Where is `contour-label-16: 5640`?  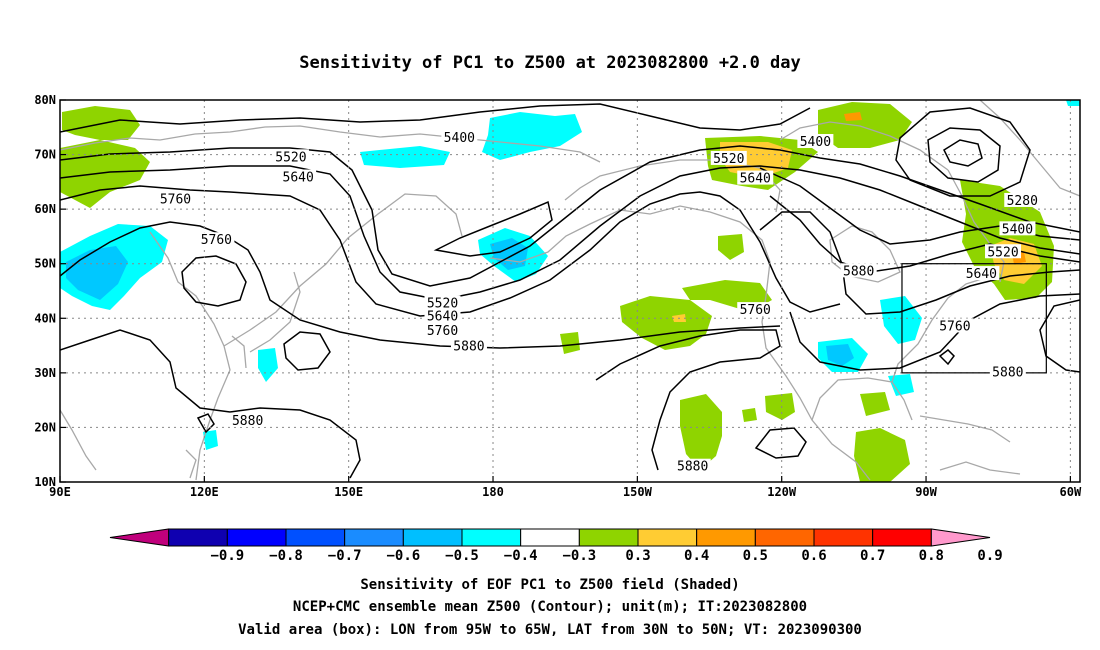
contour-label-16: 5640 is located at coordinates (981, 274).